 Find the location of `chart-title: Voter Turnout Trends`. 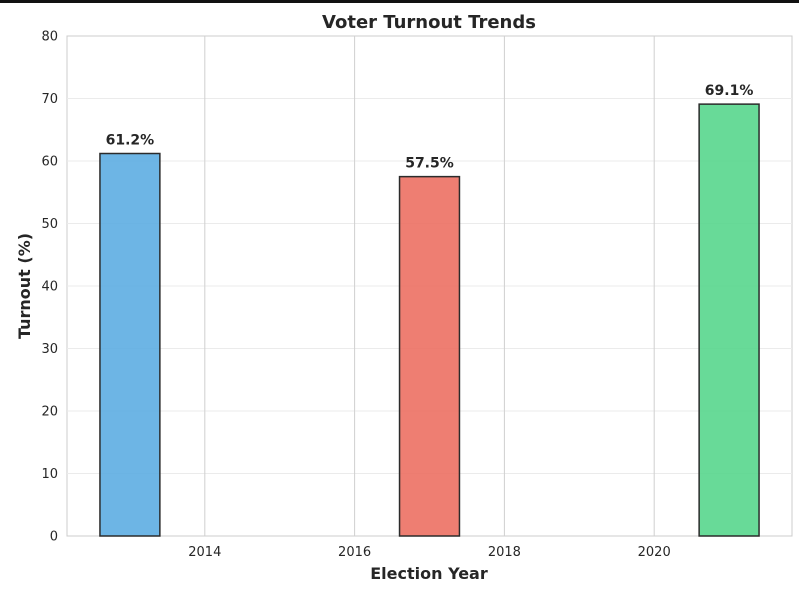

chart-title: Voter Turnout Trends is located at coordinates (429, 22).